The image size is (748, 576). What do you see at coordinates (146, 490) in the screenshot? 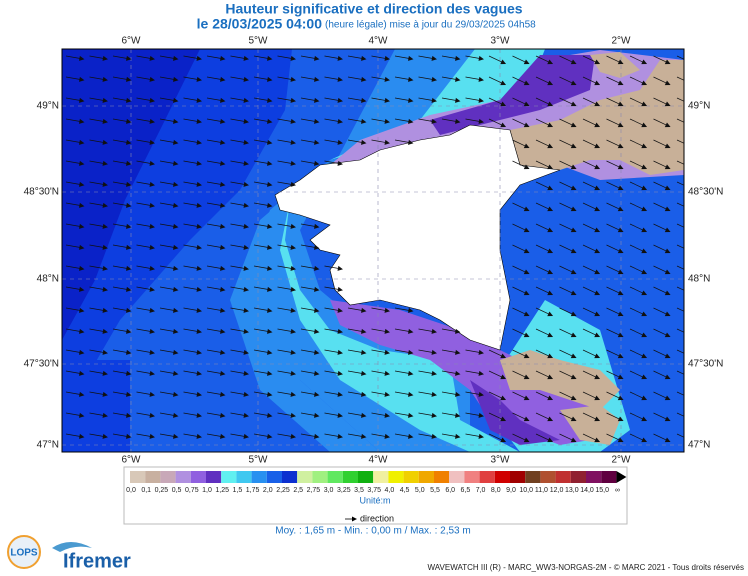
I see `legend-label: 0,1` at bounding box center [146, 490].